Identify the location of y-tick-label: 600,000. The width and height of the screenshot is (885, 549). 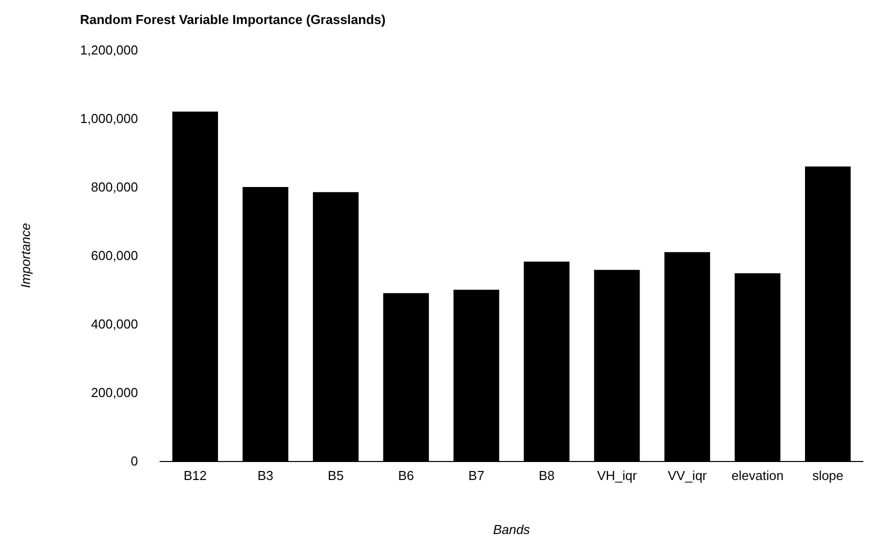
(114, 255).